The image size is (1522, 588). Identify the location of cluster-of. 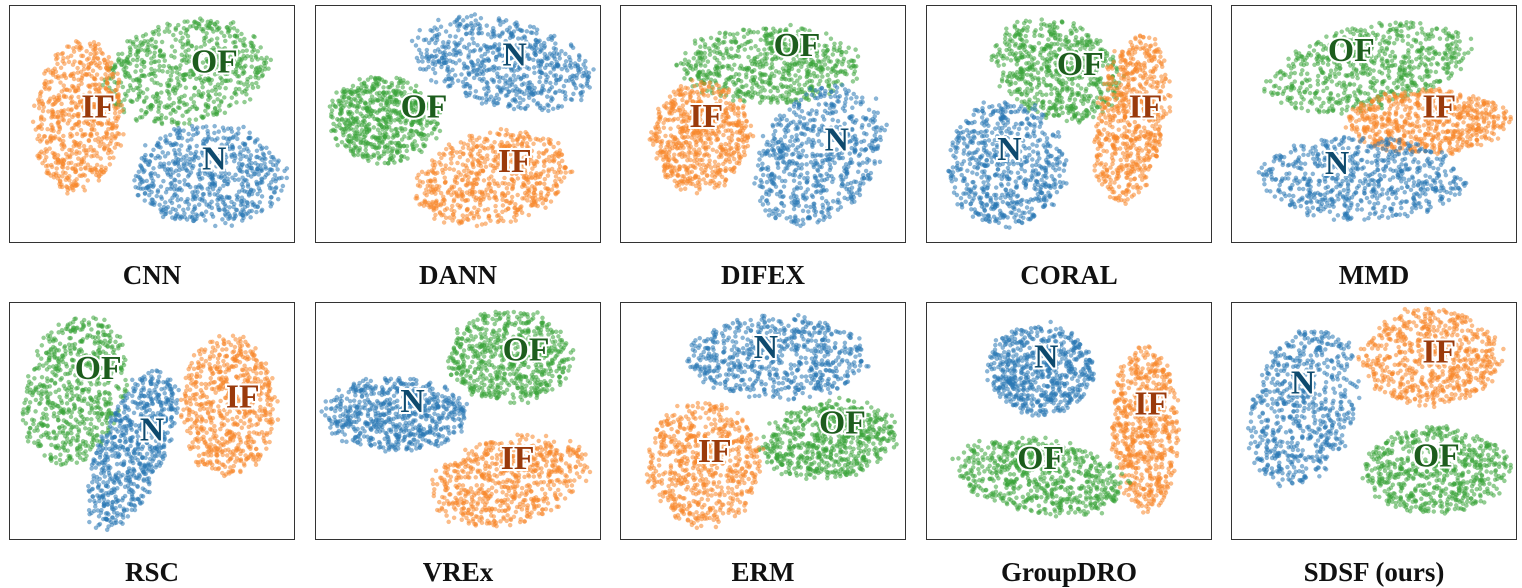
(385, 120).